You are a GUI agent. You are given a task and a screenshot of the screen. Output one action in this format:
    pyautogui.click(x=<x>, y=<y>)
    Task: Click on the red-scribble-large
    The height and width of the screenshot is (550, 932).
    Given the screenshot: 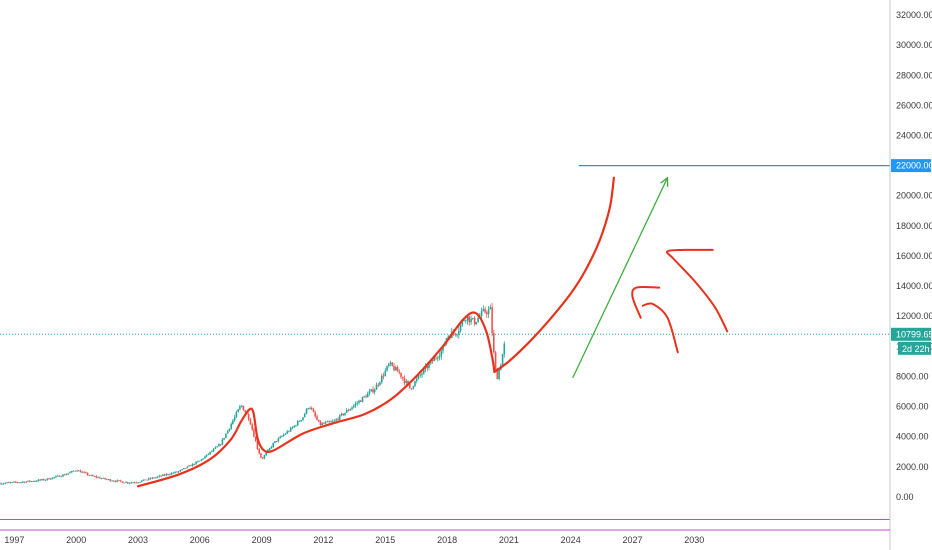 What is the action you would take?
    pyautogui.click(x=697, y=290)
    